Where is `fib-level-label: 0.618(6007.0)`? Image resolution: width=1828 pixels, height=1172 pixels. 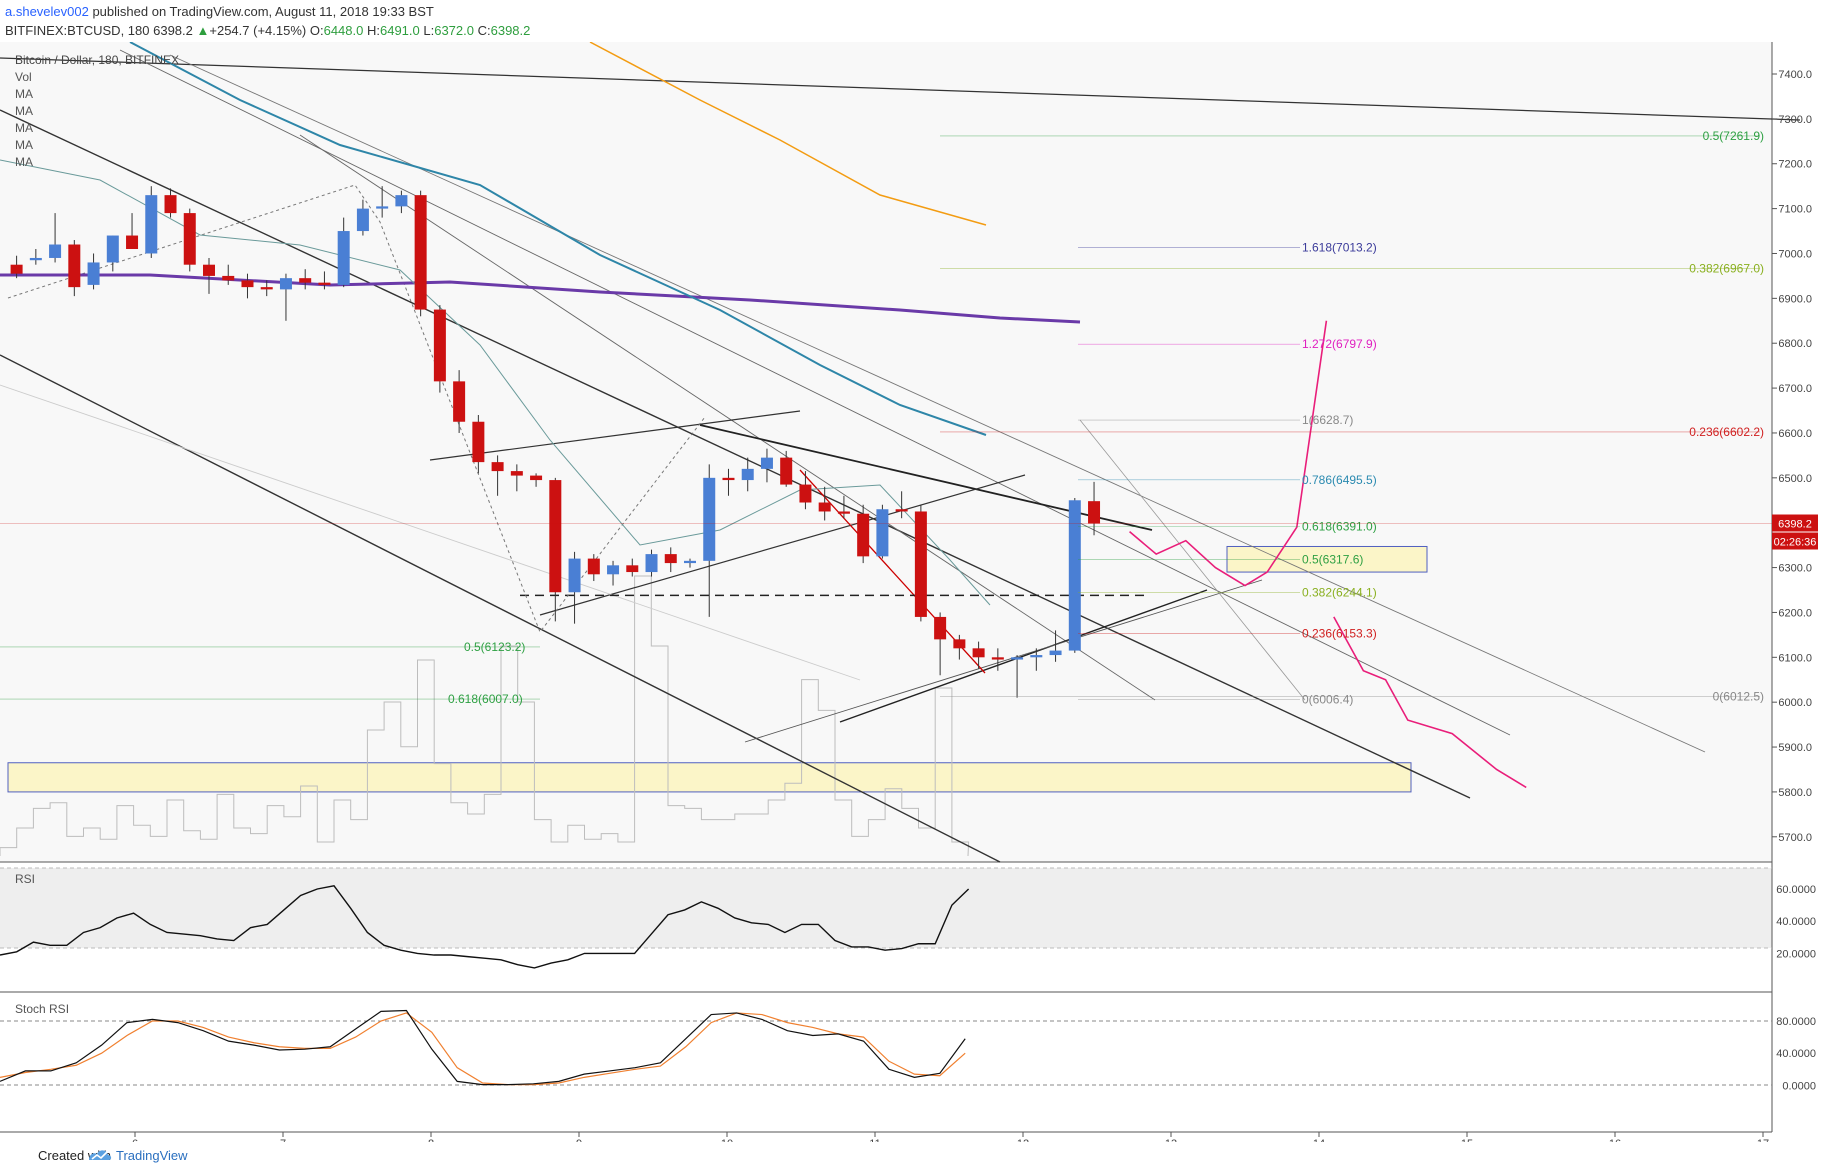
fib-level-label: 0.618(6007.0) is located at coordinates (485, 699).